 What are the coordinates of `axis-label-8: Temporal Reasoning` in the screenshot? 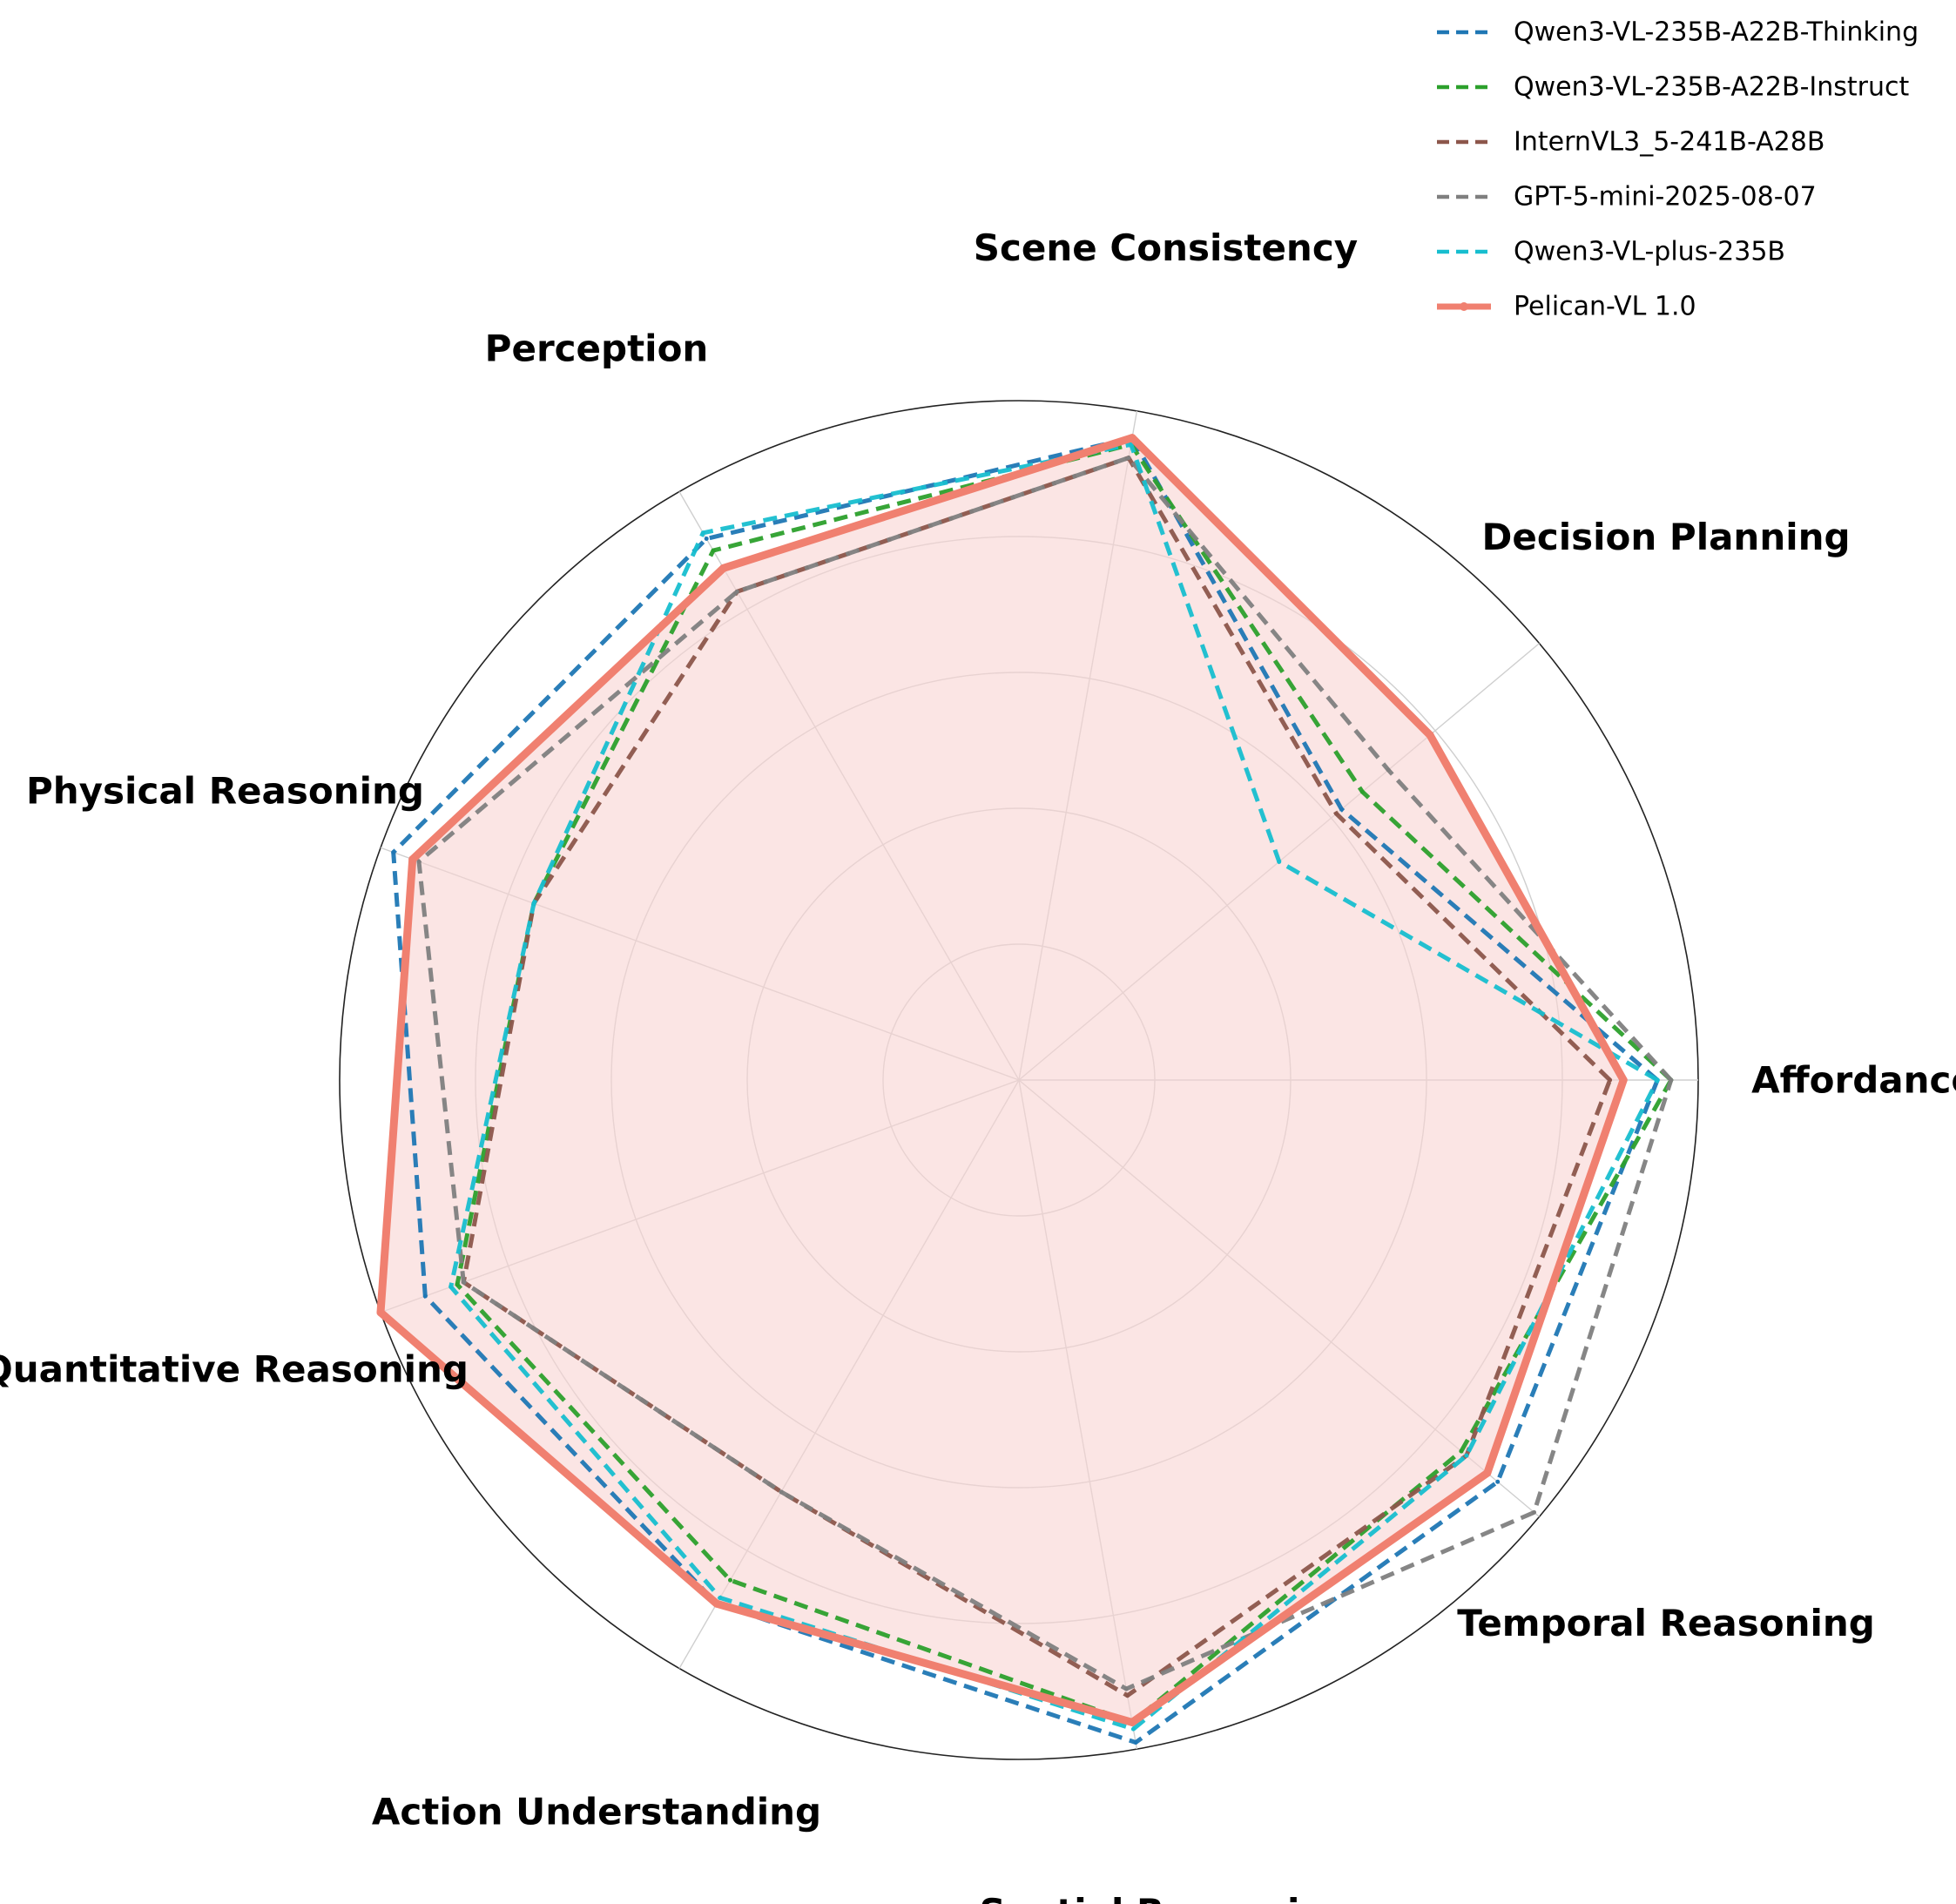 It's located at (1666, 1623).